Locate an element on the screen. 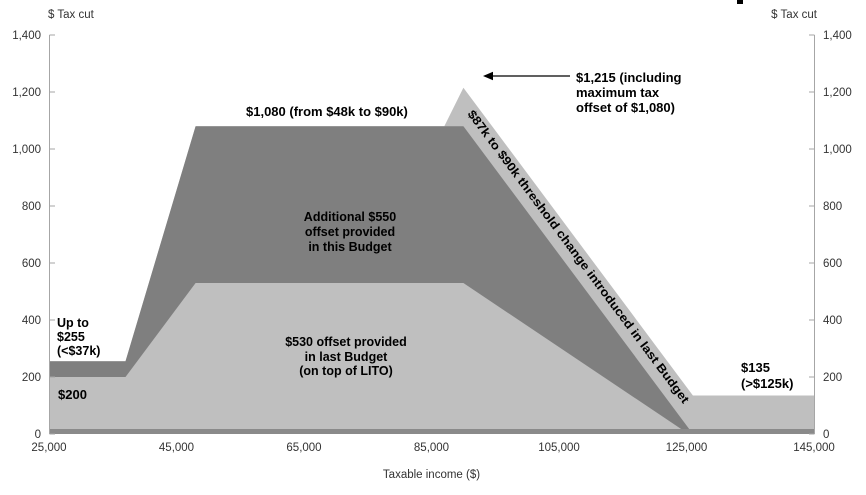  x-tick-label: 85,000 is located at coordinates (431, 448).